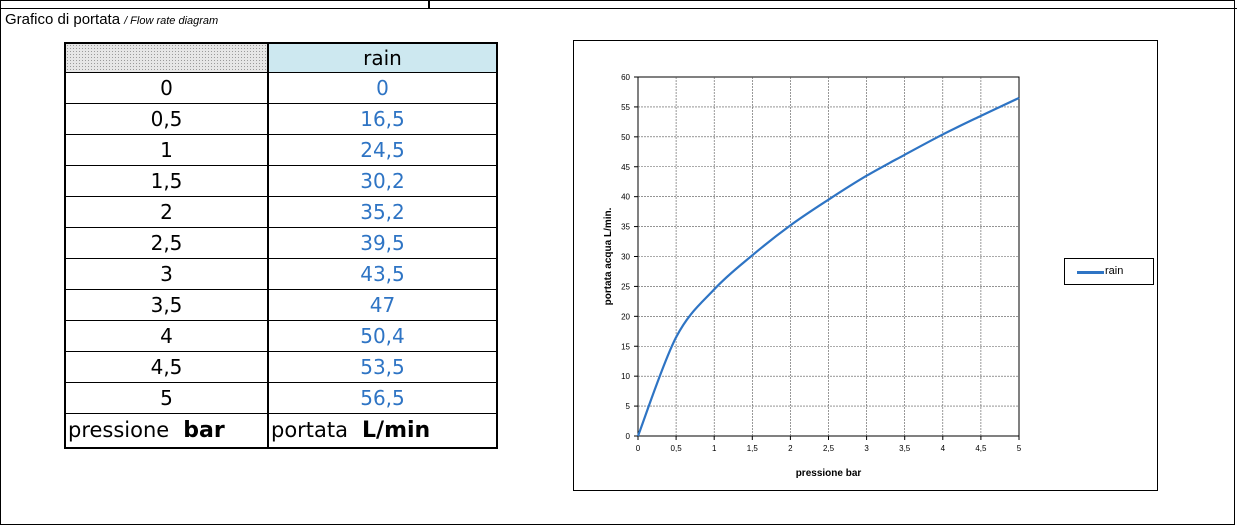  I want to click on chart-legend: rain, so click(1109, 271).